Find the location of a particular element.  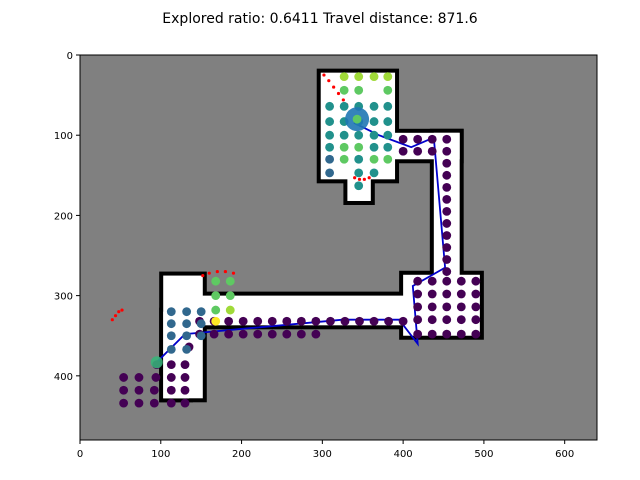

y-tick-label: 400 is located at coordinates (63, 377).